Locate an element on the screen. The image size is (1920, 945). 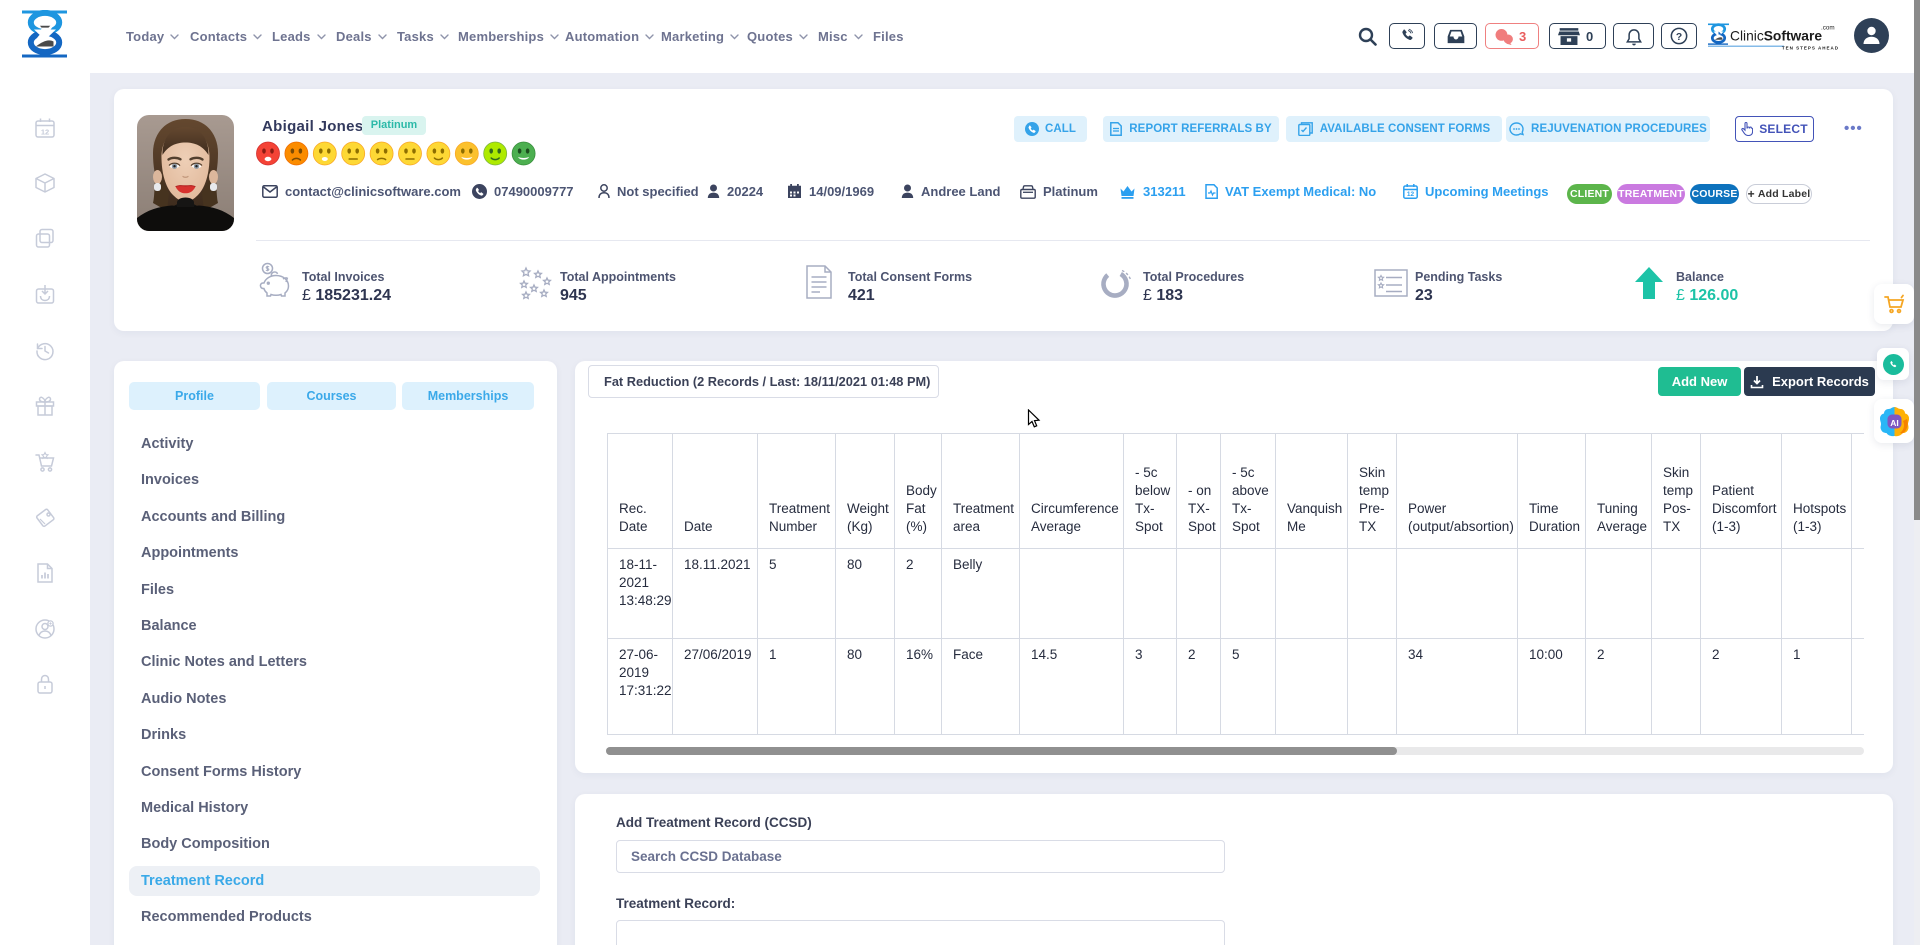
svg-text: ClinicSoftware is located at coordinates (1776, 36).